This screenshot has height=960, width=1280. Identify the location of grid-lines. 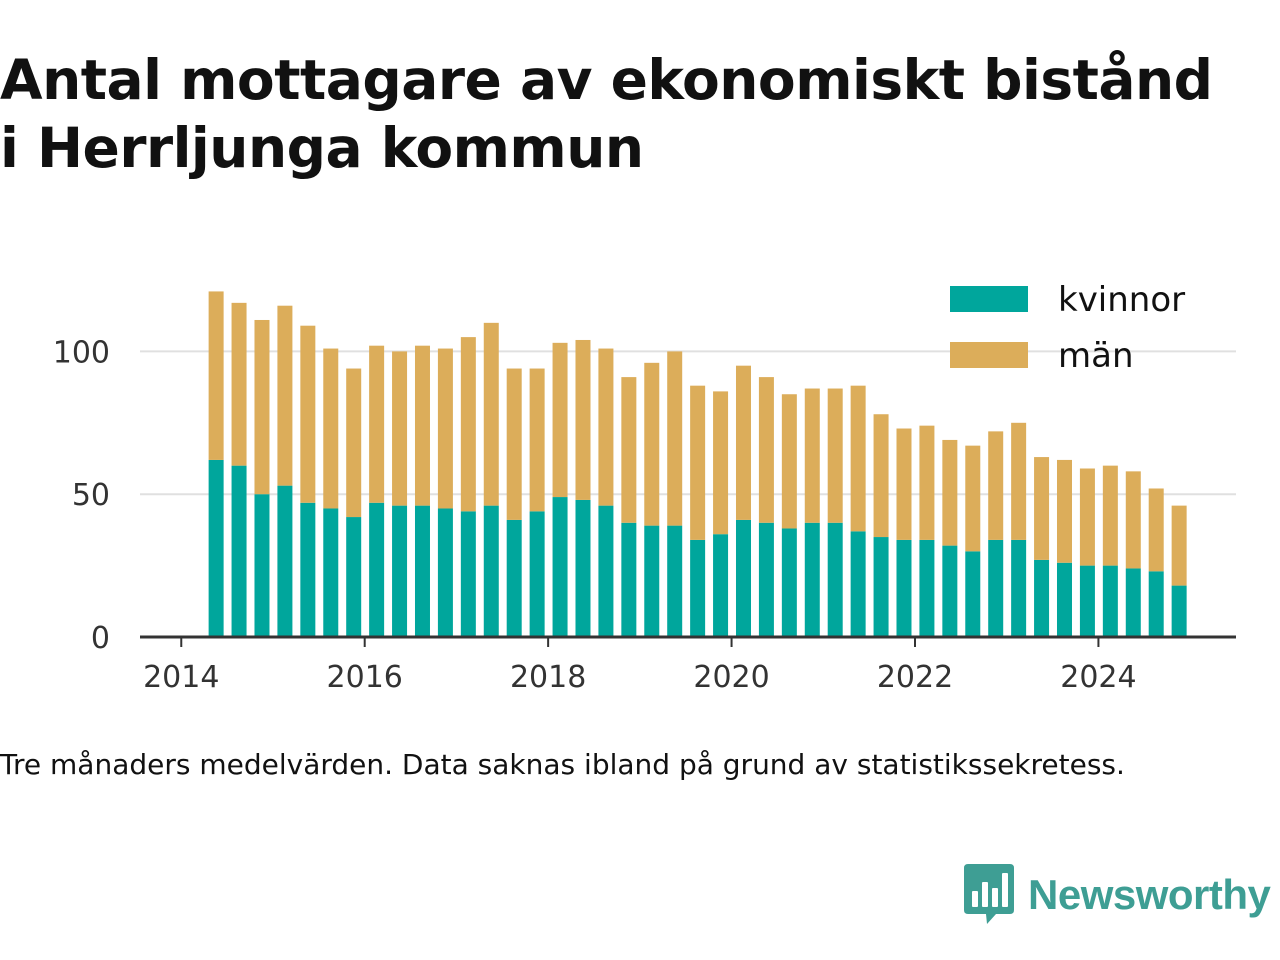
(688, 423).